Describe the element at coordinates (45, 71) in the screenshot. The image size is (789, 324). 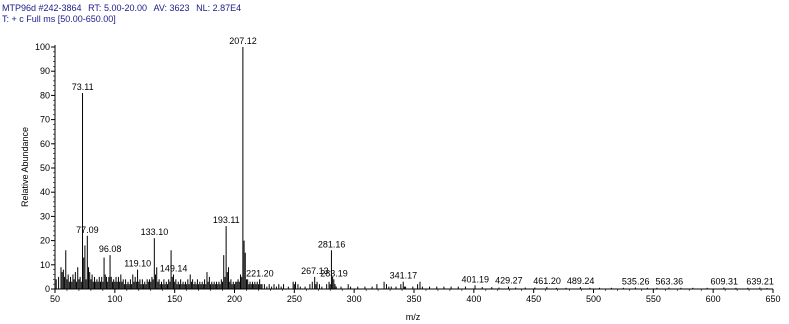
I see `y-tick-label: 90` at that location.